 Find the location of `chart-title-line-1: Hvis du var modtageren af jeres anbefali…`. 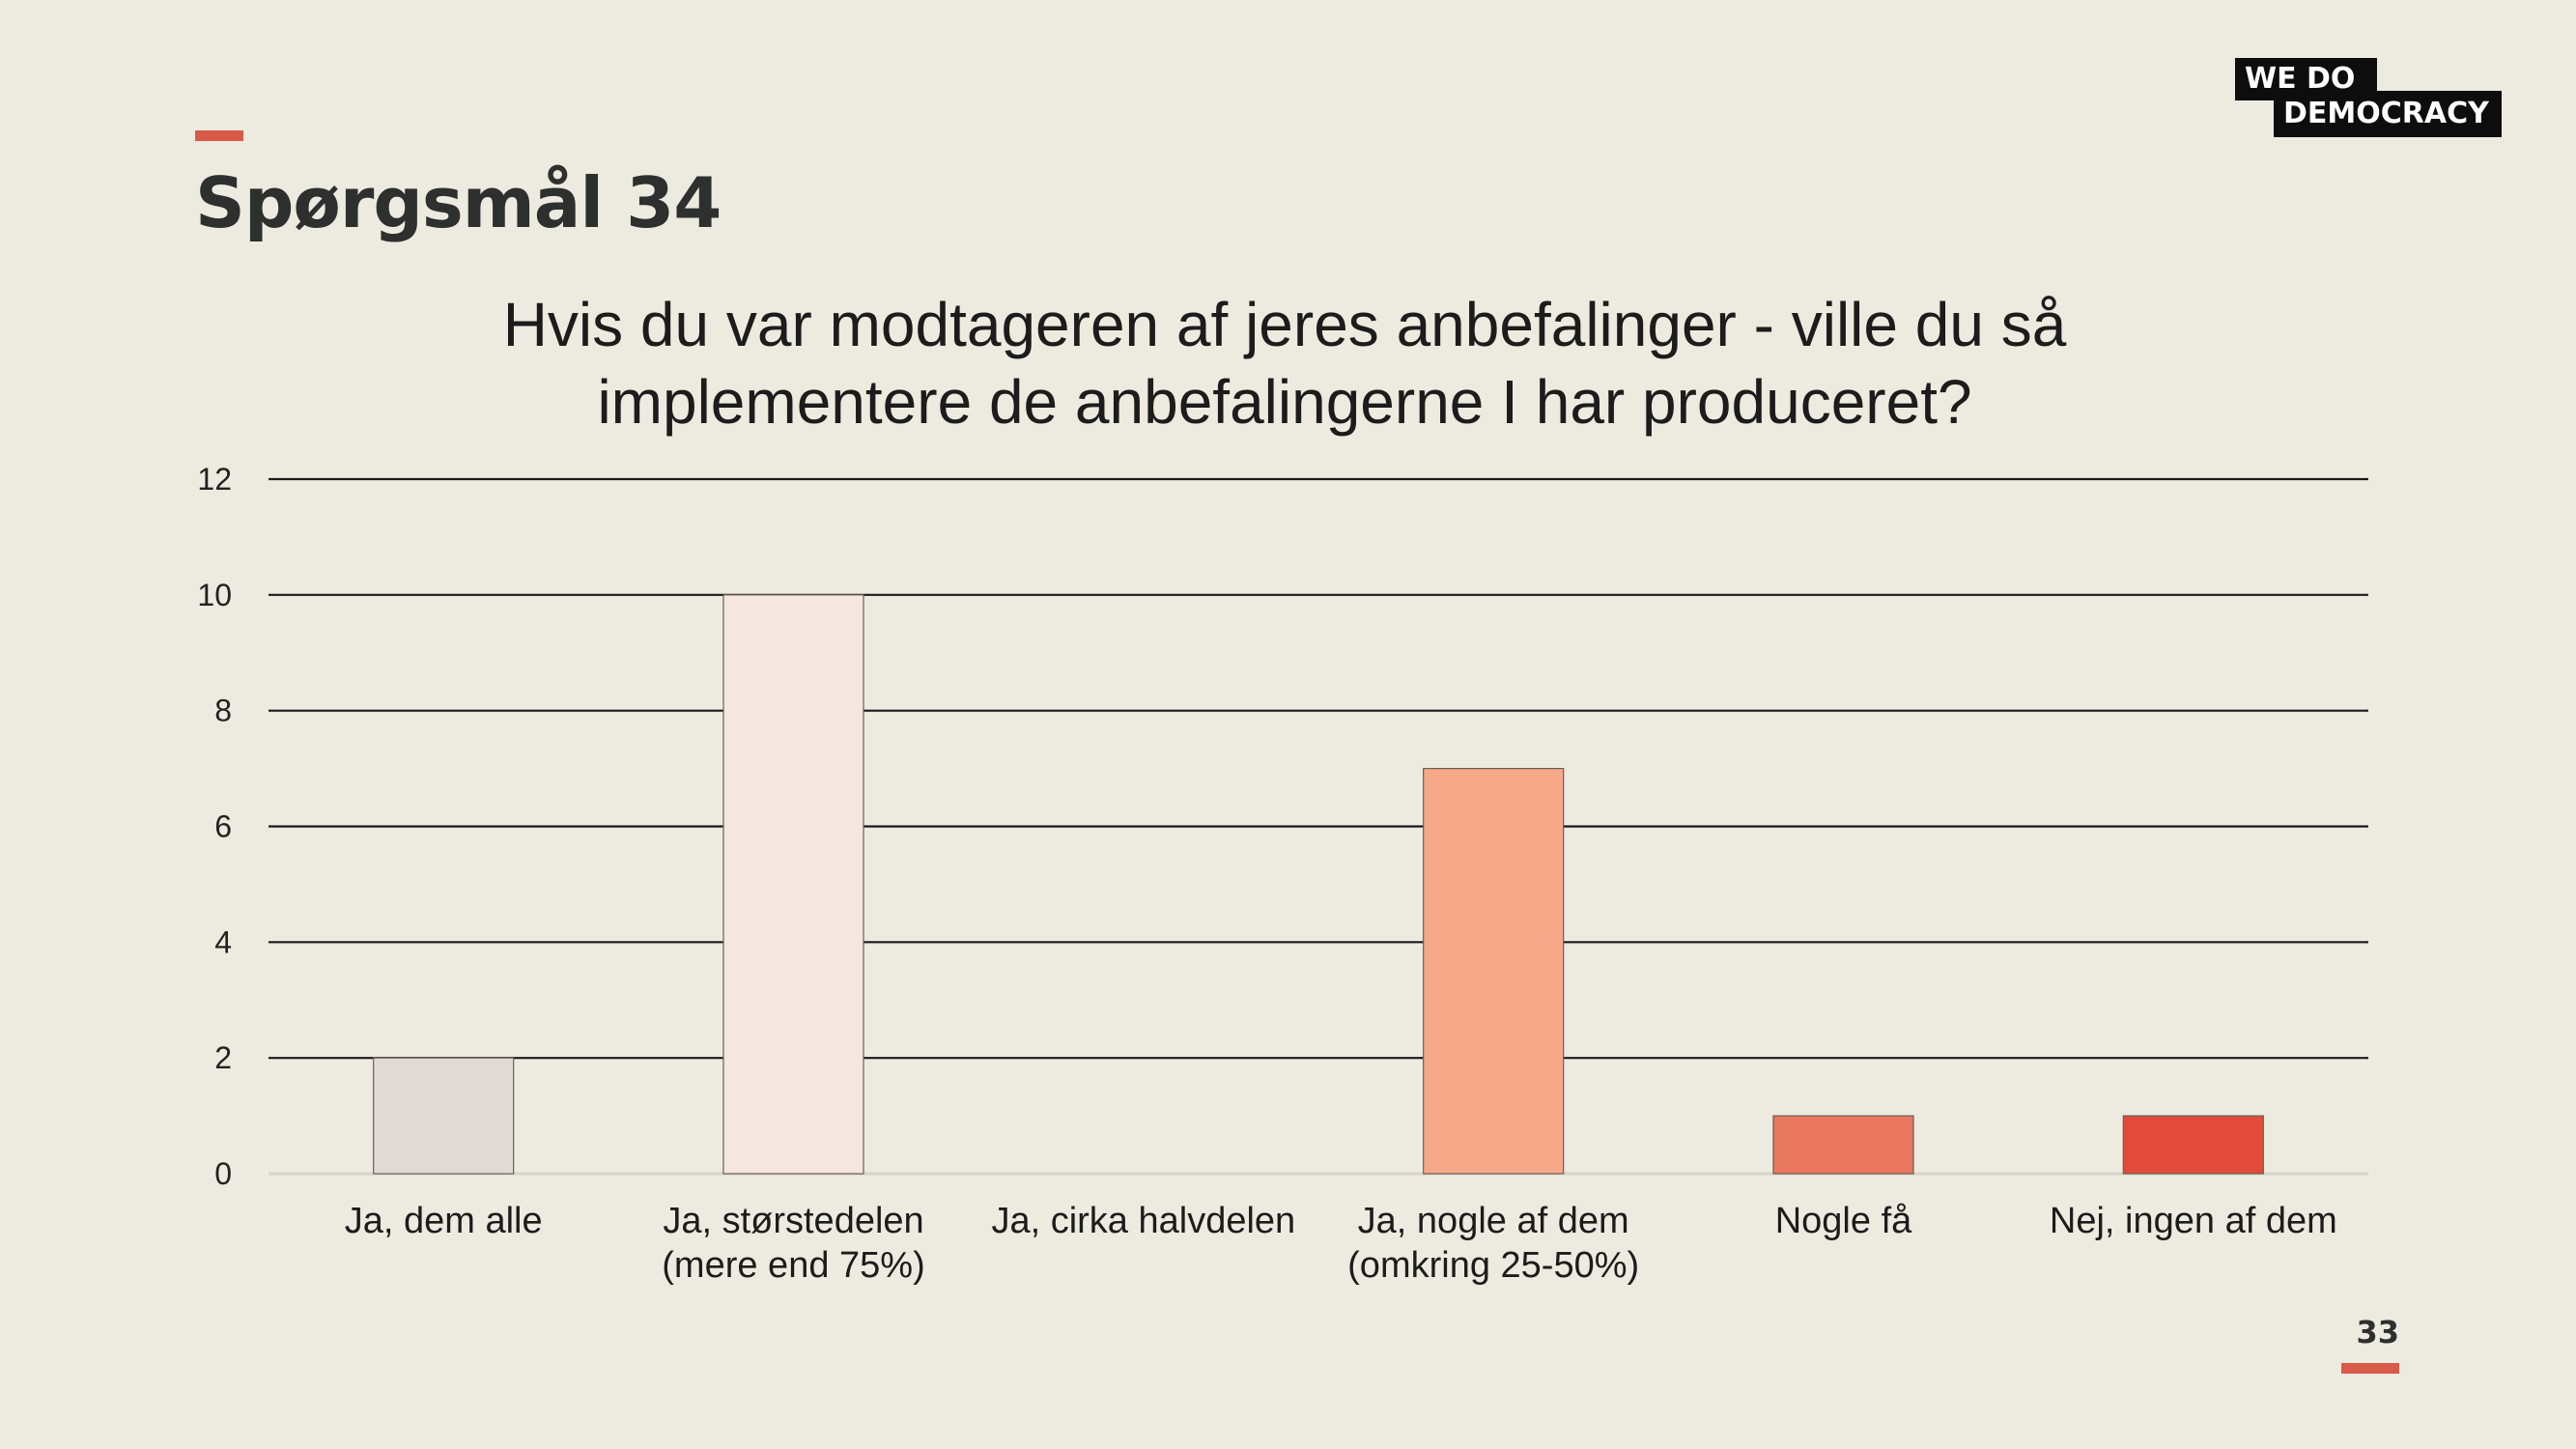

chart-title-line-1: Hvis du var modtageren af jeres anbefali… is located at coordinates (1284, 324).